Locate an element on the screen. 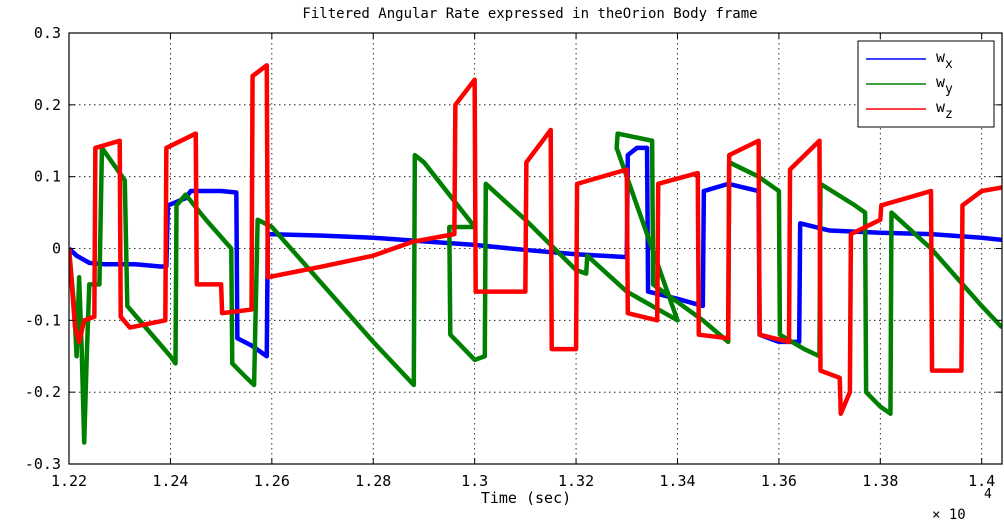 The image size is (1004, 523). legend-entry: wz is located at coordinates (909, 110).